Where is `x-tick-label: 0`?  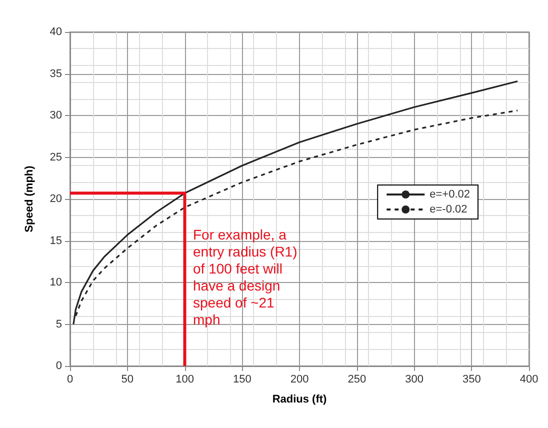 x-tick-label: 0 is located at coordinates (70, 380).